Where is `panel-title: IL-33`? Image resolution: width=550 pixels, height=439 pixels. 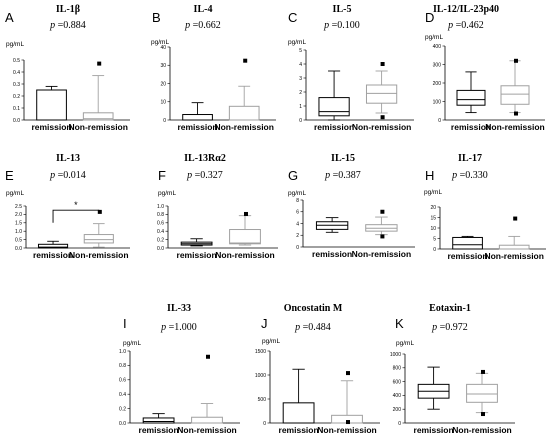 panel-title: IL-33 is located at coordinates (179, 308).